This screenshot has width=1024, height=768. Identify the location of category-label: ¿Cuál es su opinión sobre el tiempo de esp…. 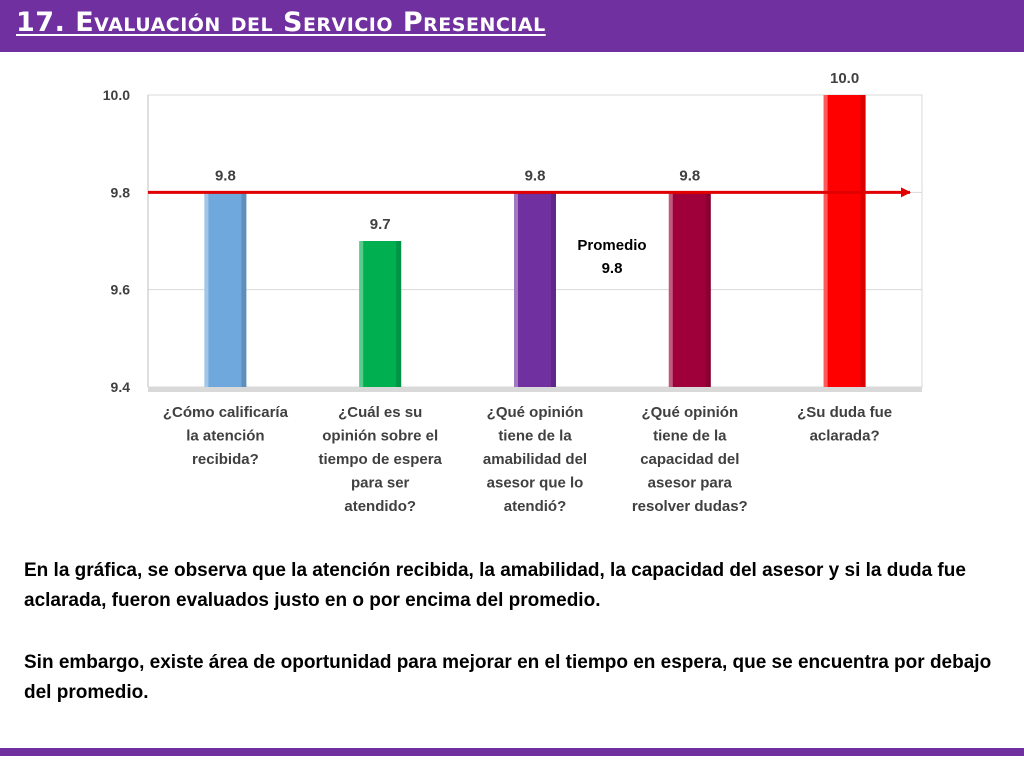
(381, 459).